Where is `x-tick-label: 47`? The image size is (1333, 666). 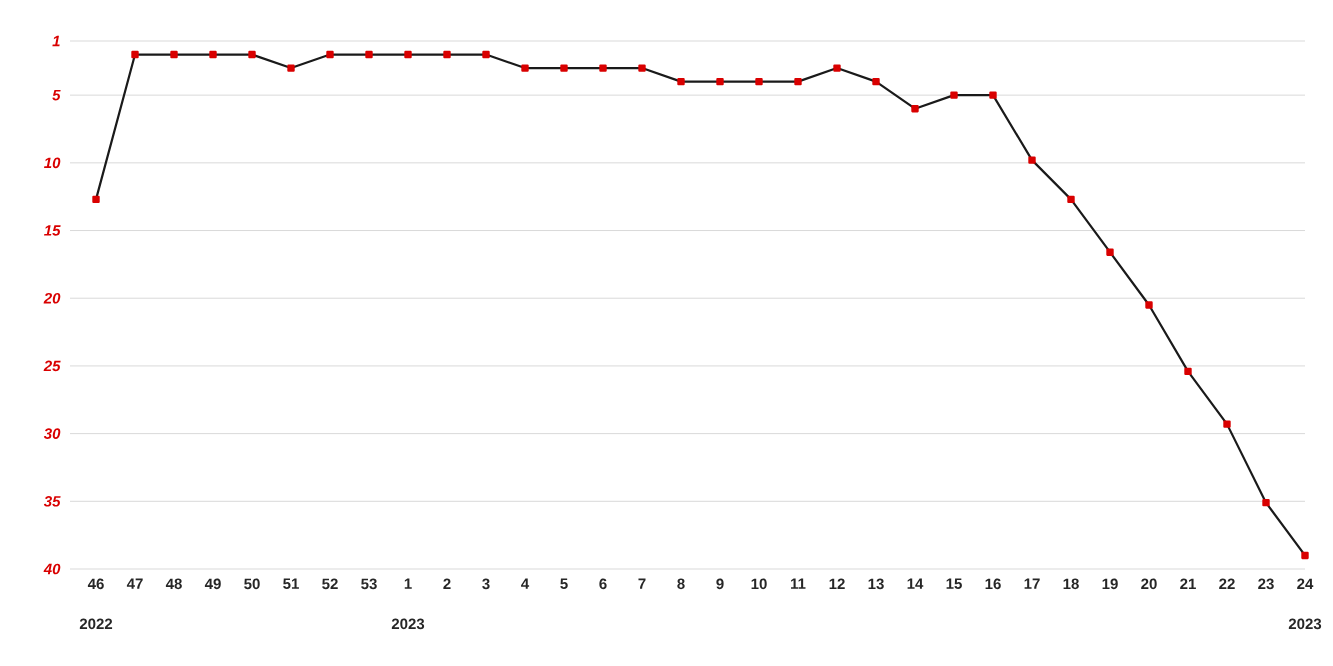
x-tick-label: 47 is located at coordinates (134, 583).